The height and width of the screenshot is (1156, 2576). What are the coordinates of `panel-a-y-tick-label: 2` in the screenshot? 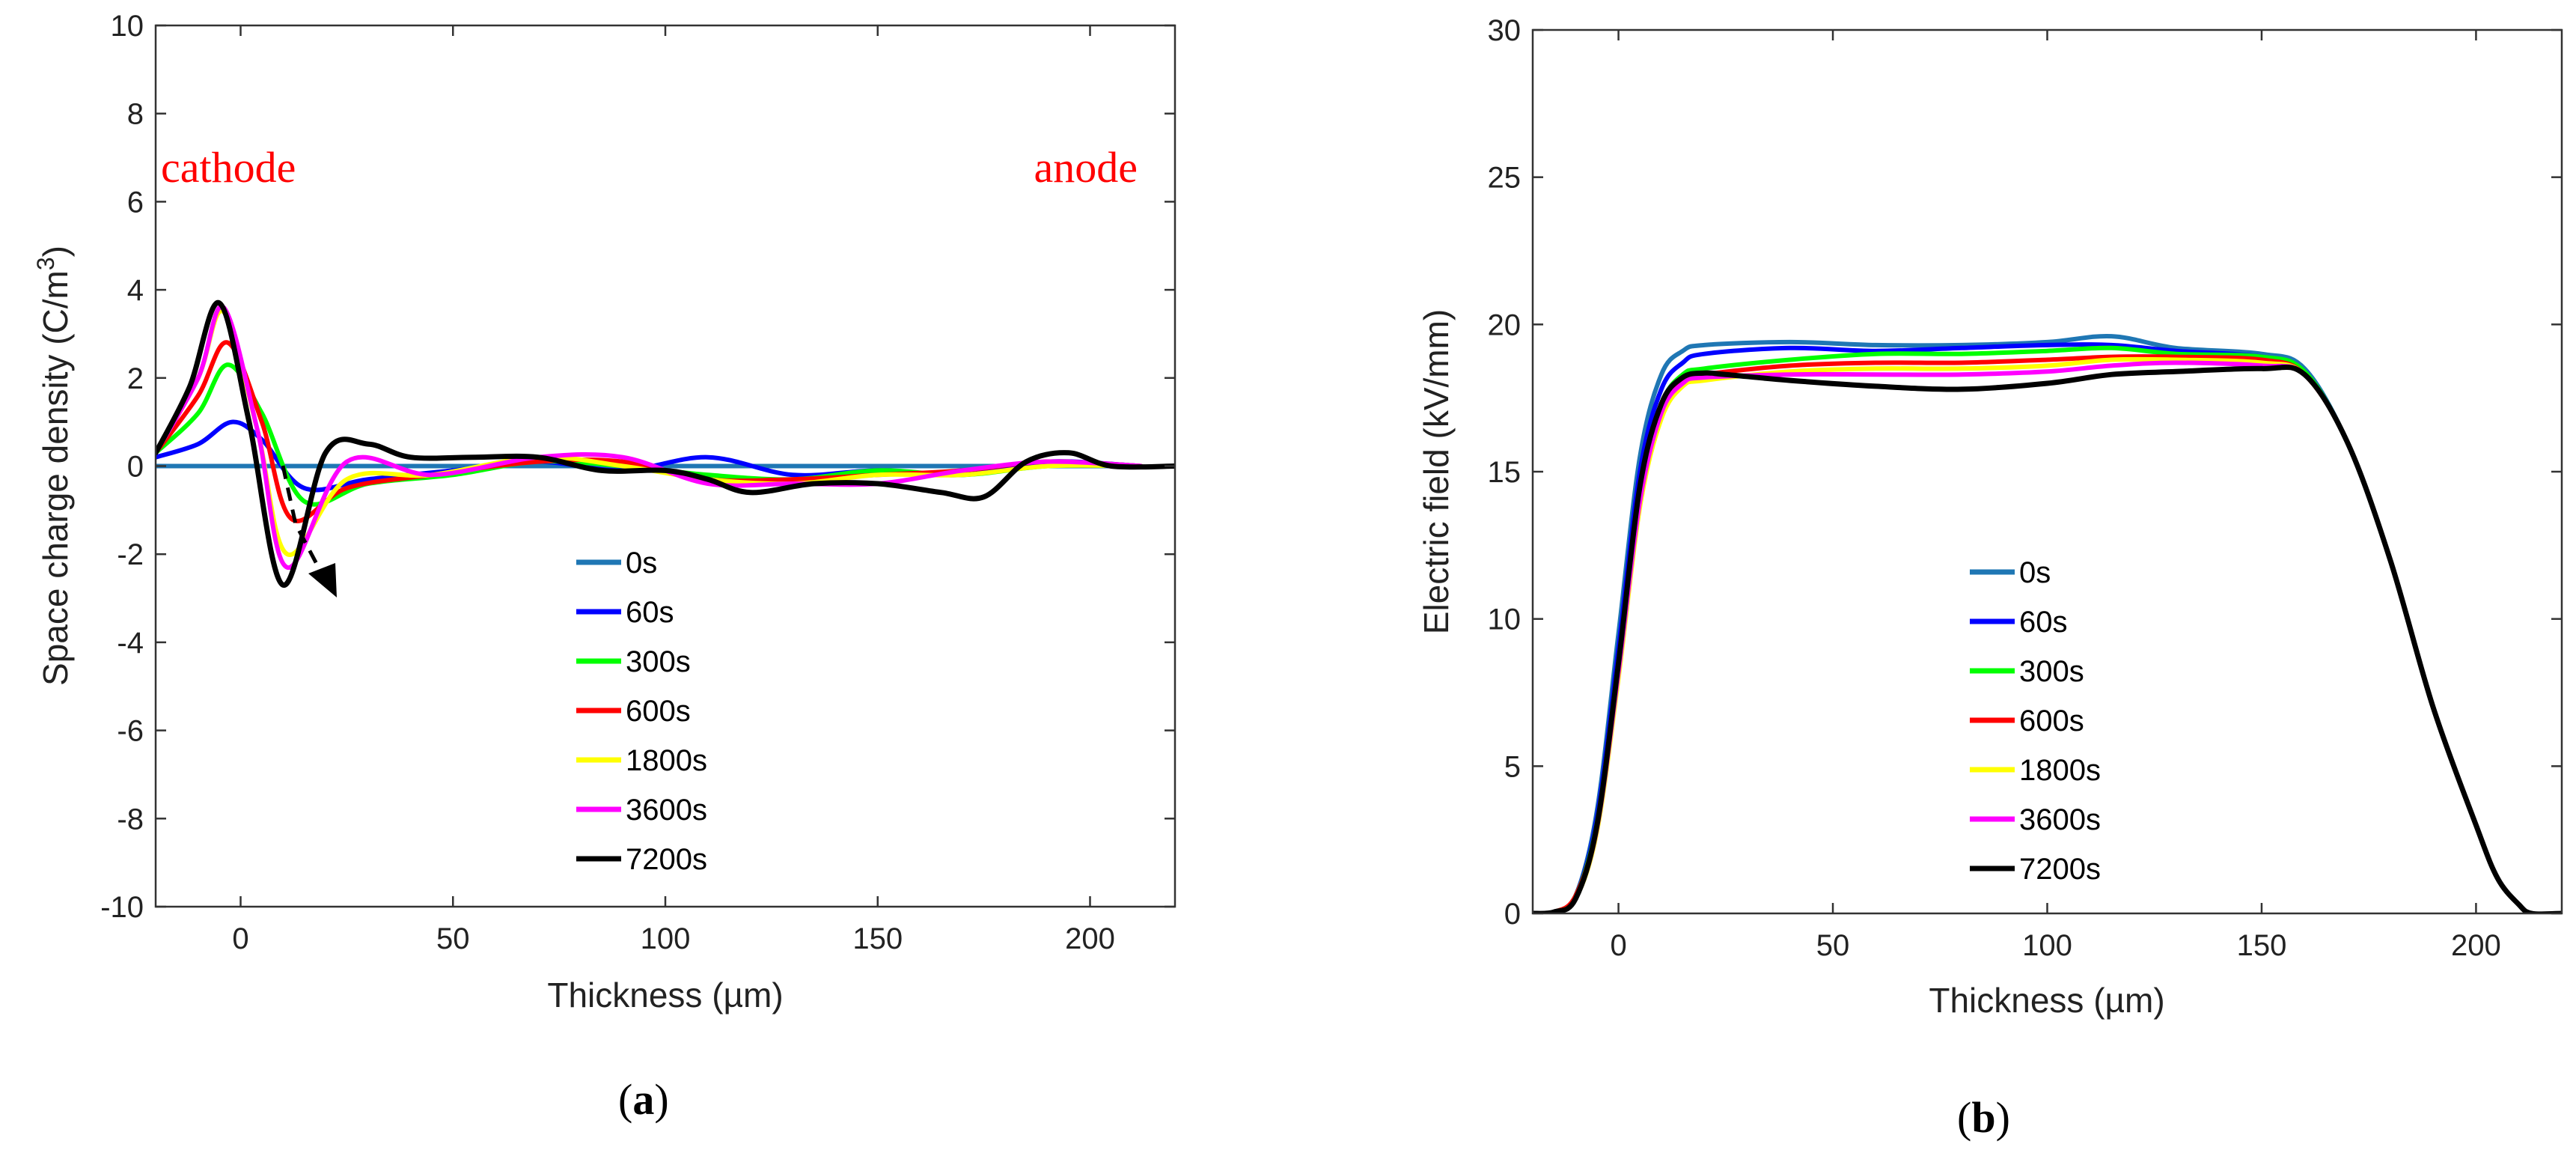 It's located at (135, 378).